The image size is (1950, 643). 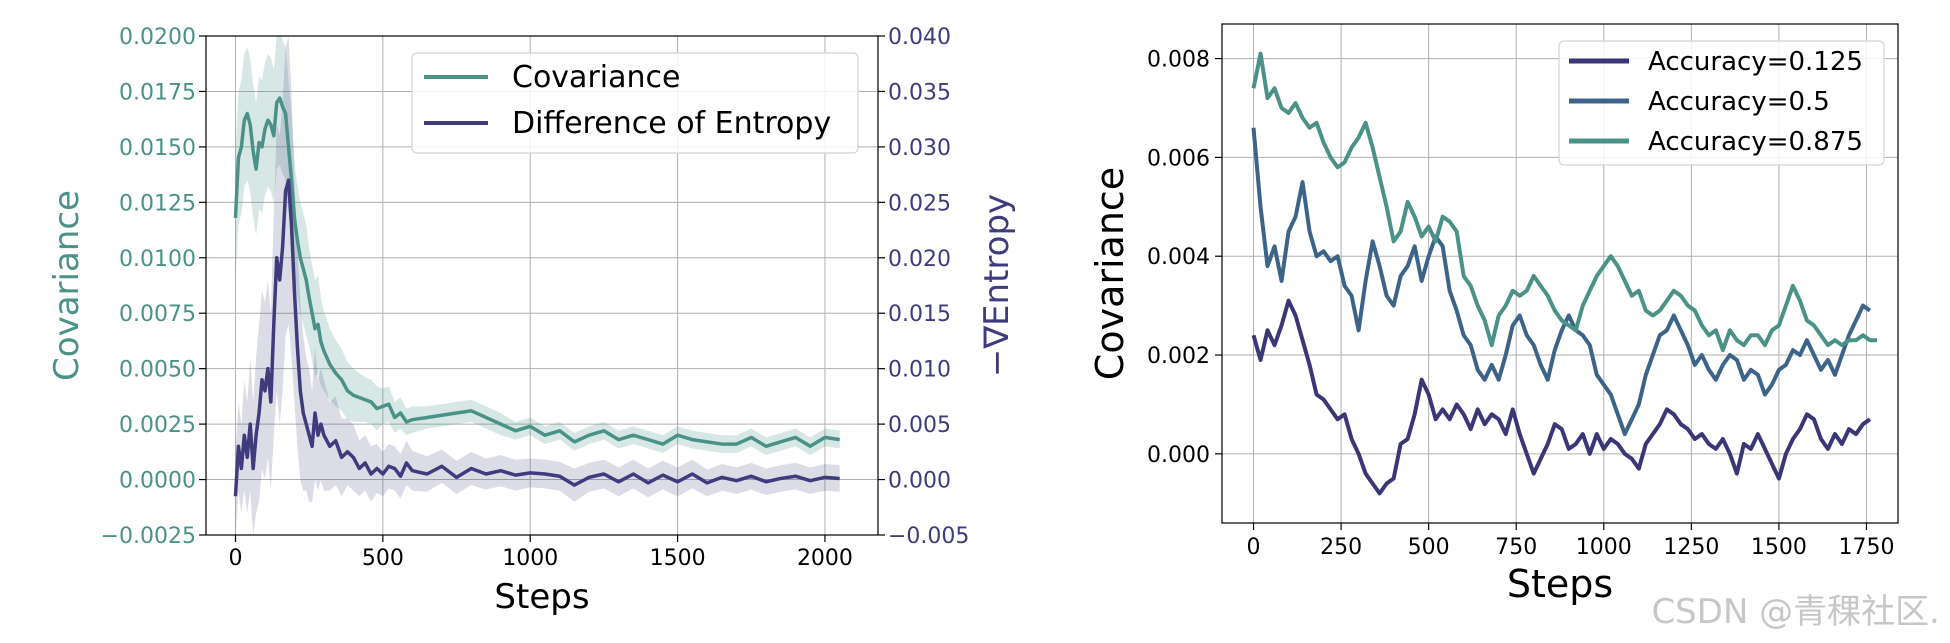 What do you see at coordinates (928, 536) in the screenshot?
I see `y2-tick-label: −0.005` at bounding box center [928, 536].